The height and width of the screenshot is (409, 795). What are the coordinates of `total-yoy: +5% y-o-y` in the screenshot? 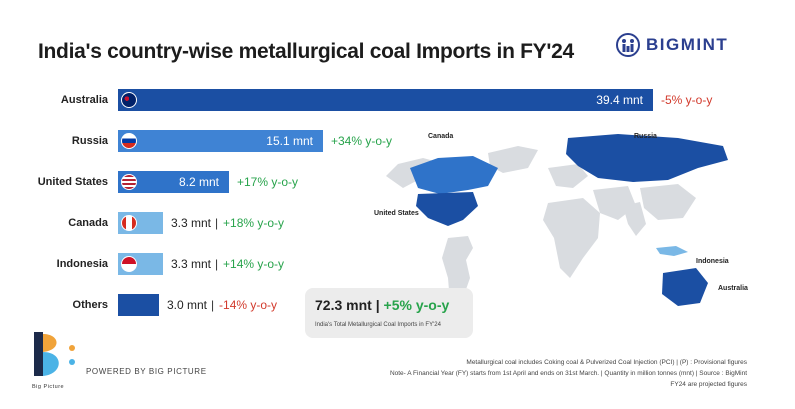 It's located at (416, 305).